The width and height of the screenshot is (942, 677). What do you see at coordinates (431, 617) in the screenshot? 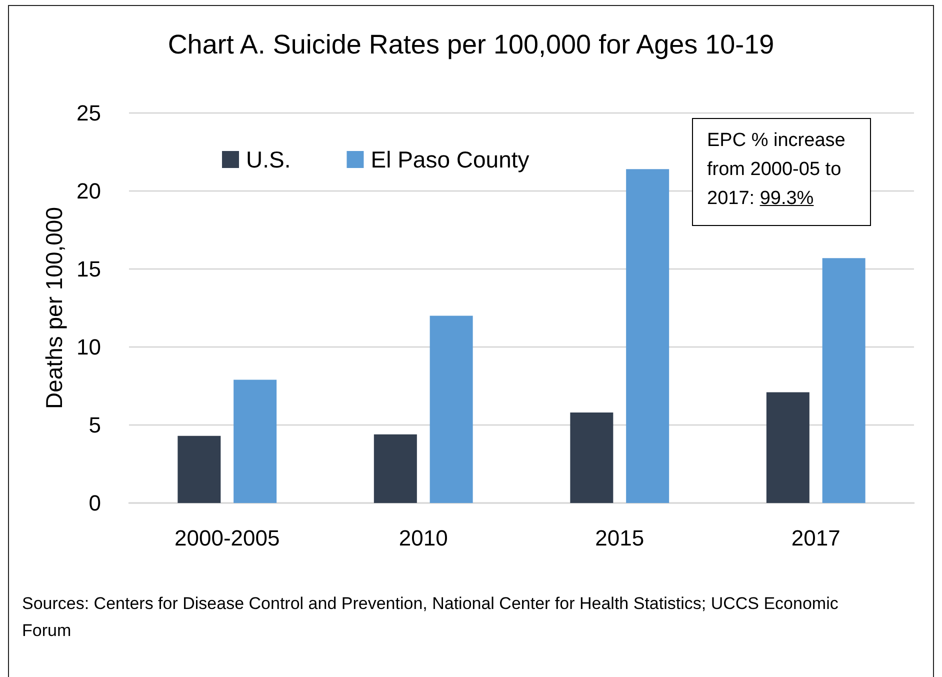
I see `source-note: Sources: Centers for Disease Control and Prevention, National Center for Health Statistics; UCCS Economic Forum` at bounding box center [431, 617].